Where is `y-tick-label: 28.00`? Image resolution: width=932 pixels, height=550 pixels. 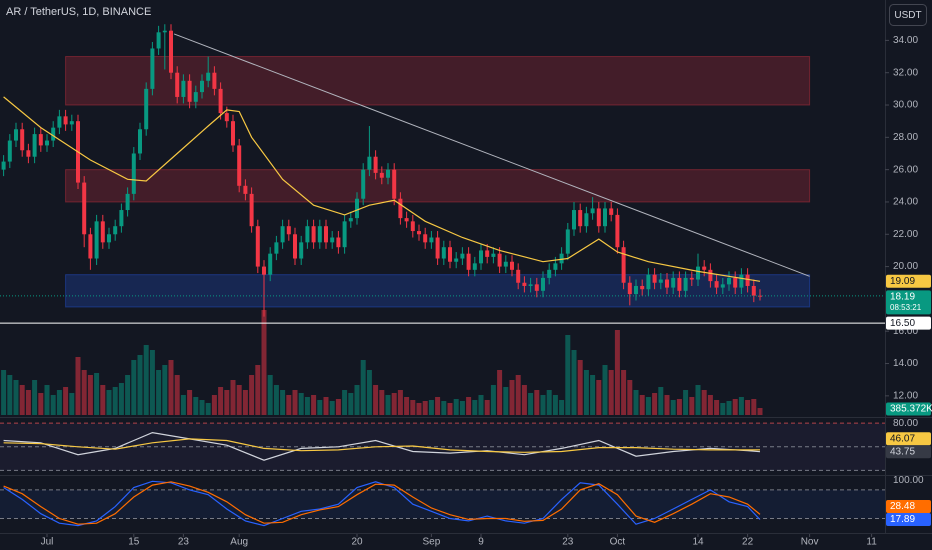 y-tick-label: 28.00 is located at coordinates (905, 137).